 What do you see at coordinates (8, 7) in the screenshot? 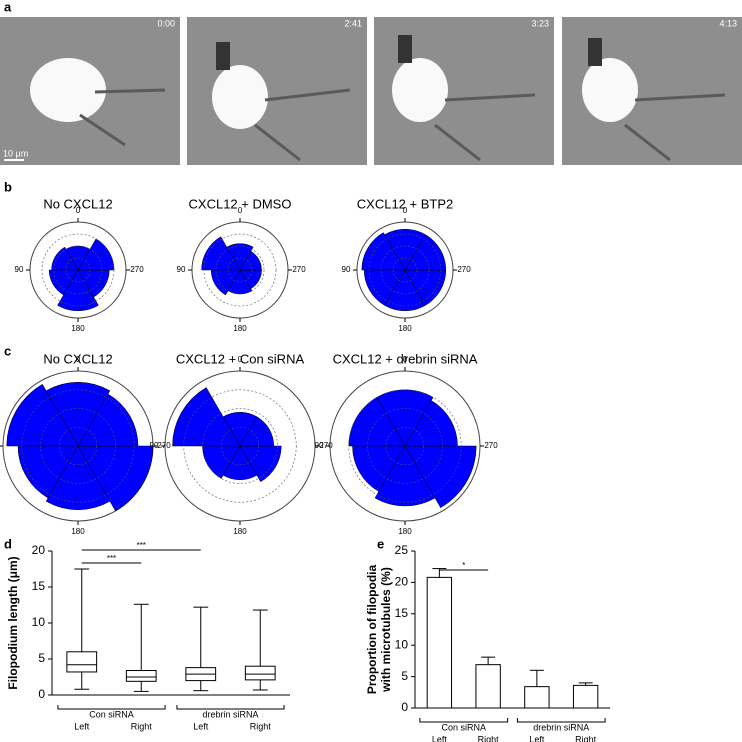
I see `panel-label: a` at bounding box center [8, 7].